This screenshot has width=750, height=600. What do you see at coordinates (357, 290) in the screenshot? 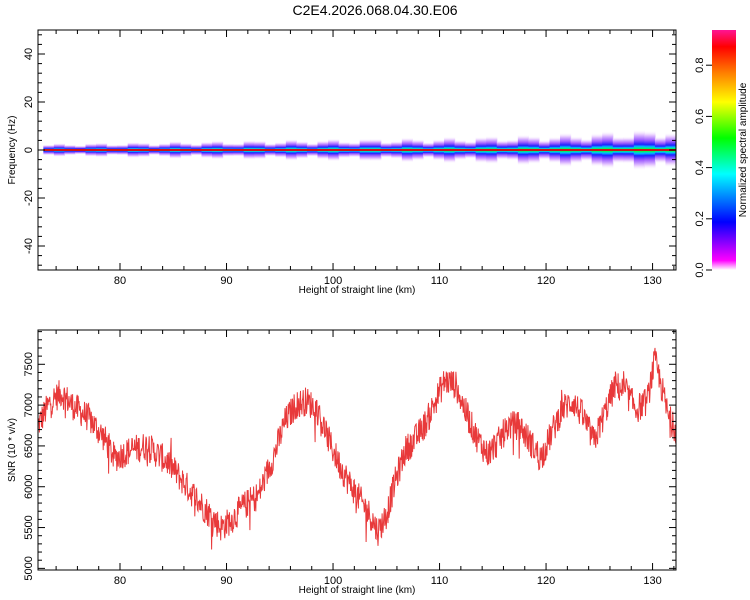
I see `spectrogram-x-axis-label: Height of straight line (km)` at bounding box center [357, 290].